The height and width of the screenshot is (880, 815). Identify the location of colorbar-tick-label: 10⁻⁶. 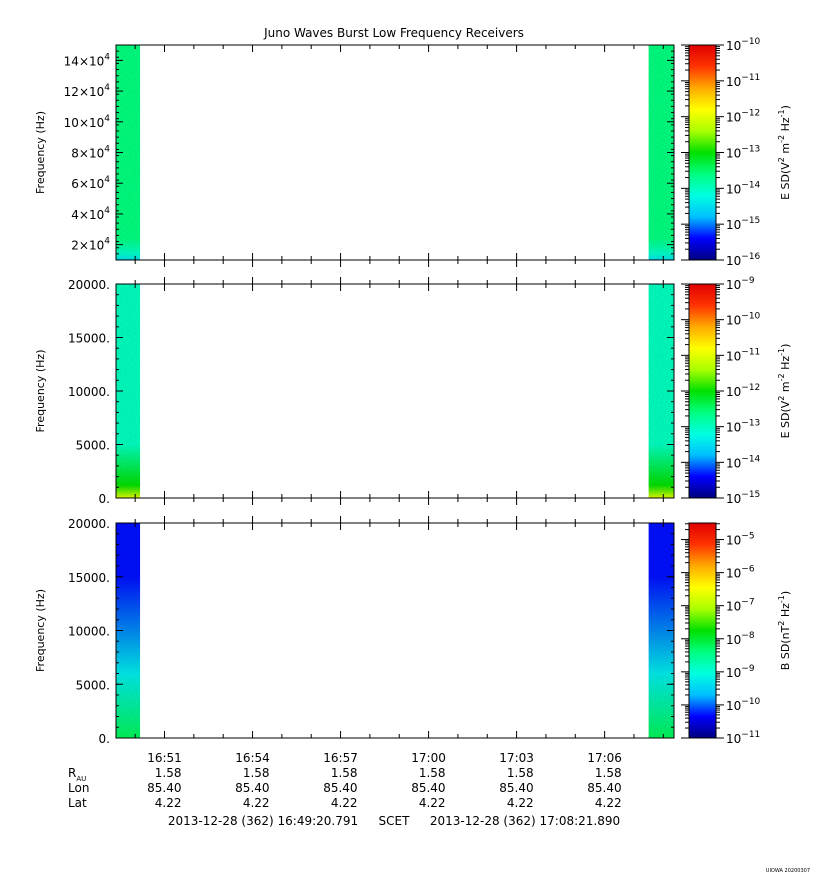
(740, 573).